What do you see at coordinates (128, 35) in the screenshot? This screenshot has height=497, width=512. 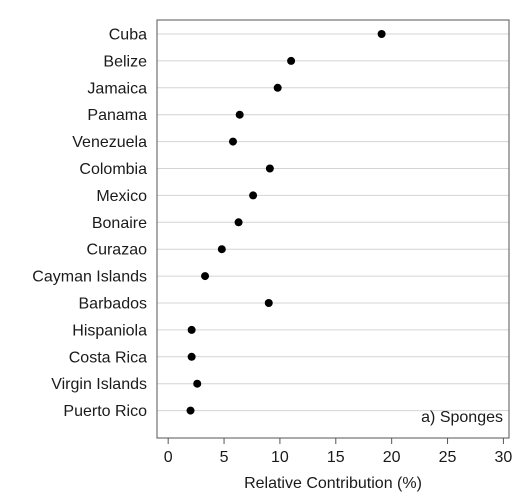 I see `category-label: Cuba` at bounding box center [128, 35].